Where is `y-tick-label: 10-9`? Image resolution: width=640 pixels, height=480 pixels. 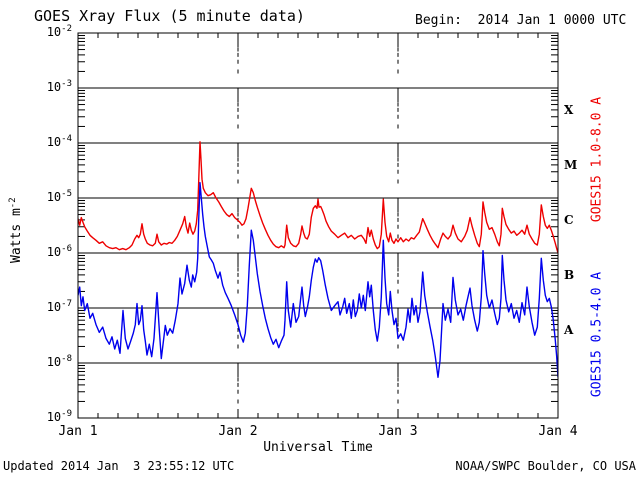 y-tick-label: 10-9 is located at coordinates (59, 416).